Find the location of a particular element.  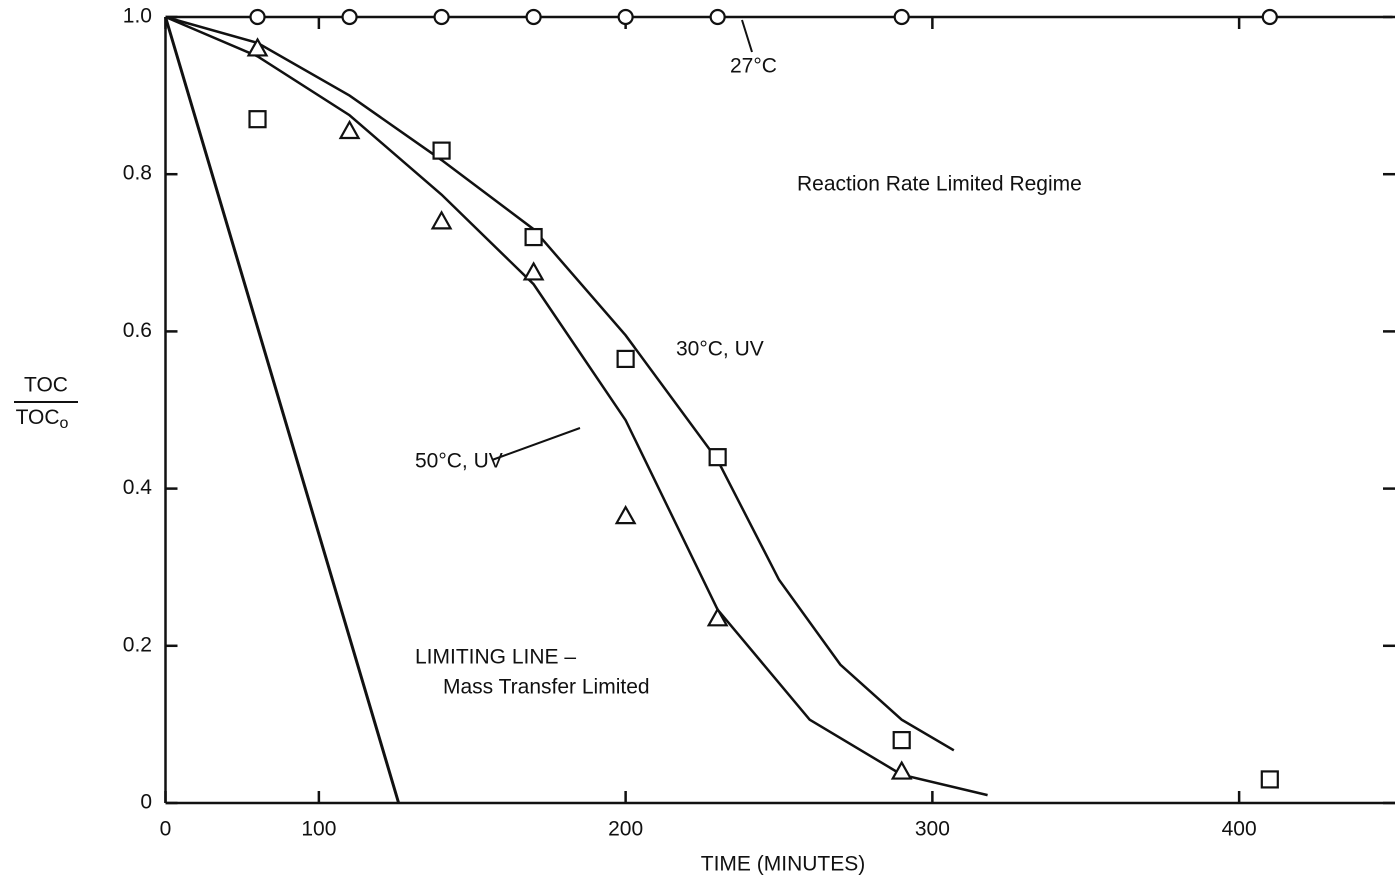

y-label-denominator: TOCo is located at coordinates (42, 419).